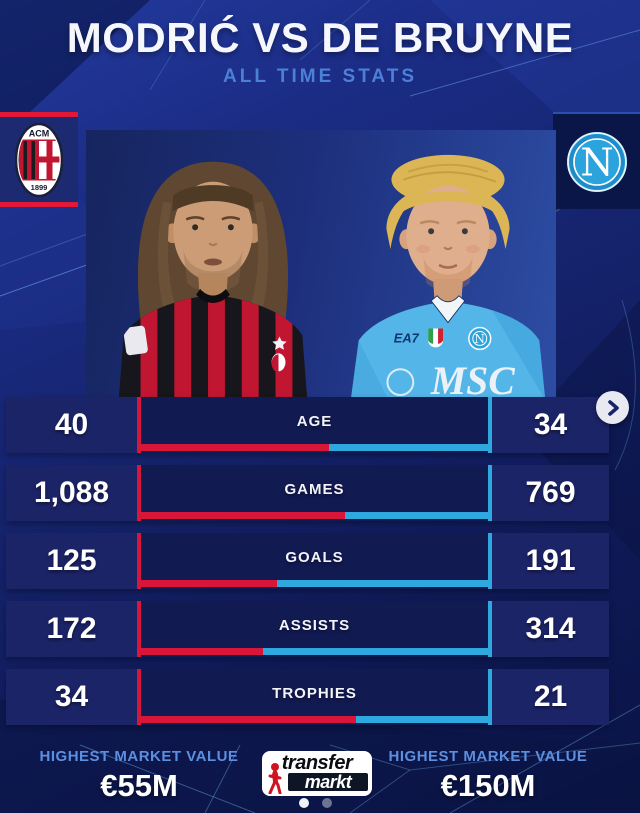  I want to click on market-value-amount: €55M, so click(139, 785).